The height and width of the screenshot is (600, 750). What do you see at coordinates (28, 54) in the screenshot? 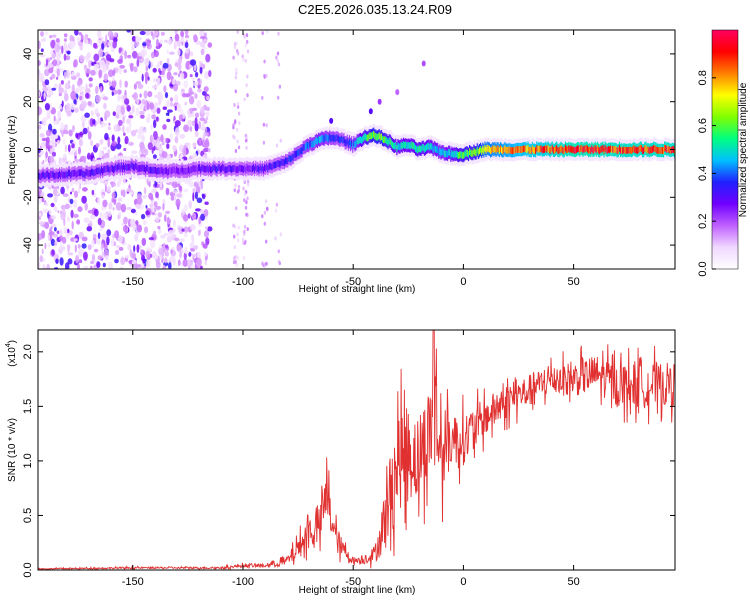
I see `y-tick-label: 40` at bounding box center [28, 54].